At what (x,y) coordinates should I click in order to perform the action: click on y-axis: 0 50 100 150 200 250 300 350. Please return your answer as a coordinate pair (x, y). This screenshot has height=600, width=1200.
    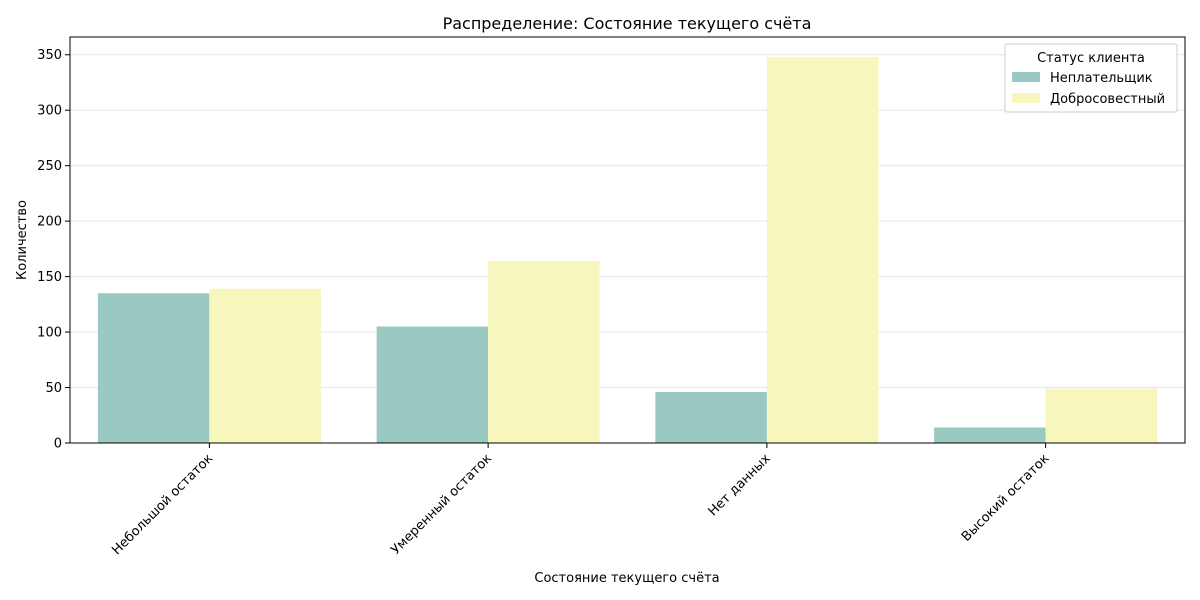
    Looking at the image, I should click on (53, 250).